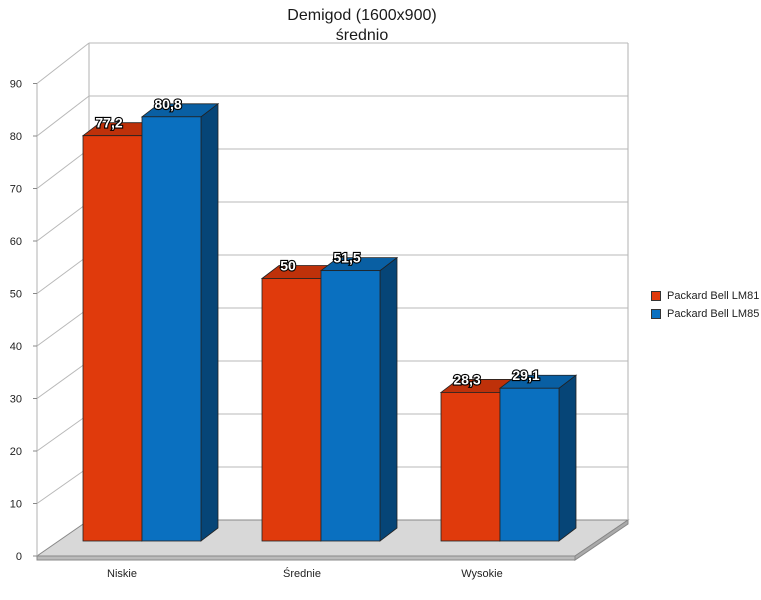 Image resolution: width=761 pixels, height=600 pixels. I want to click on legend-label-lm85: Packard Bell LM85, so click(713, 314).